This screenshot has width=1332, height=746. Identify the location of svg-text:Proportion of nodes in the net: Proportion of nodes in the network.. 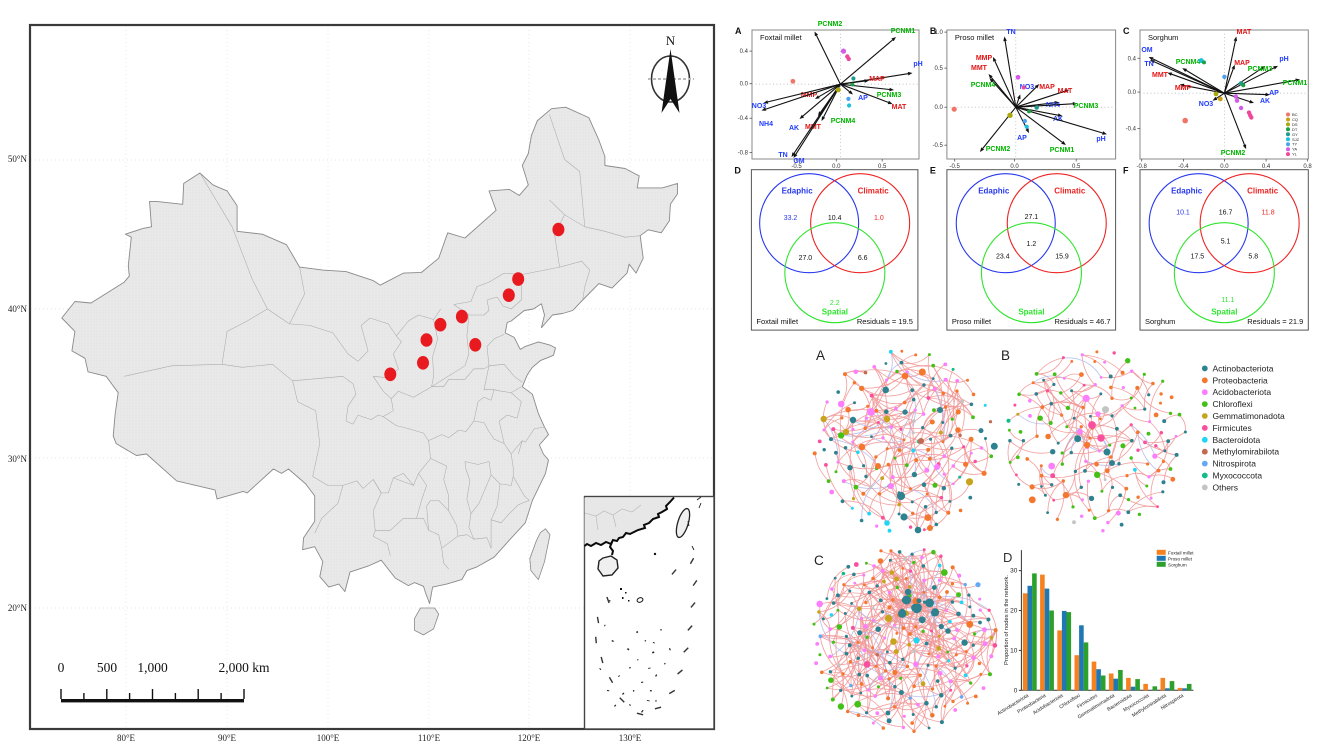
(1007, 620).